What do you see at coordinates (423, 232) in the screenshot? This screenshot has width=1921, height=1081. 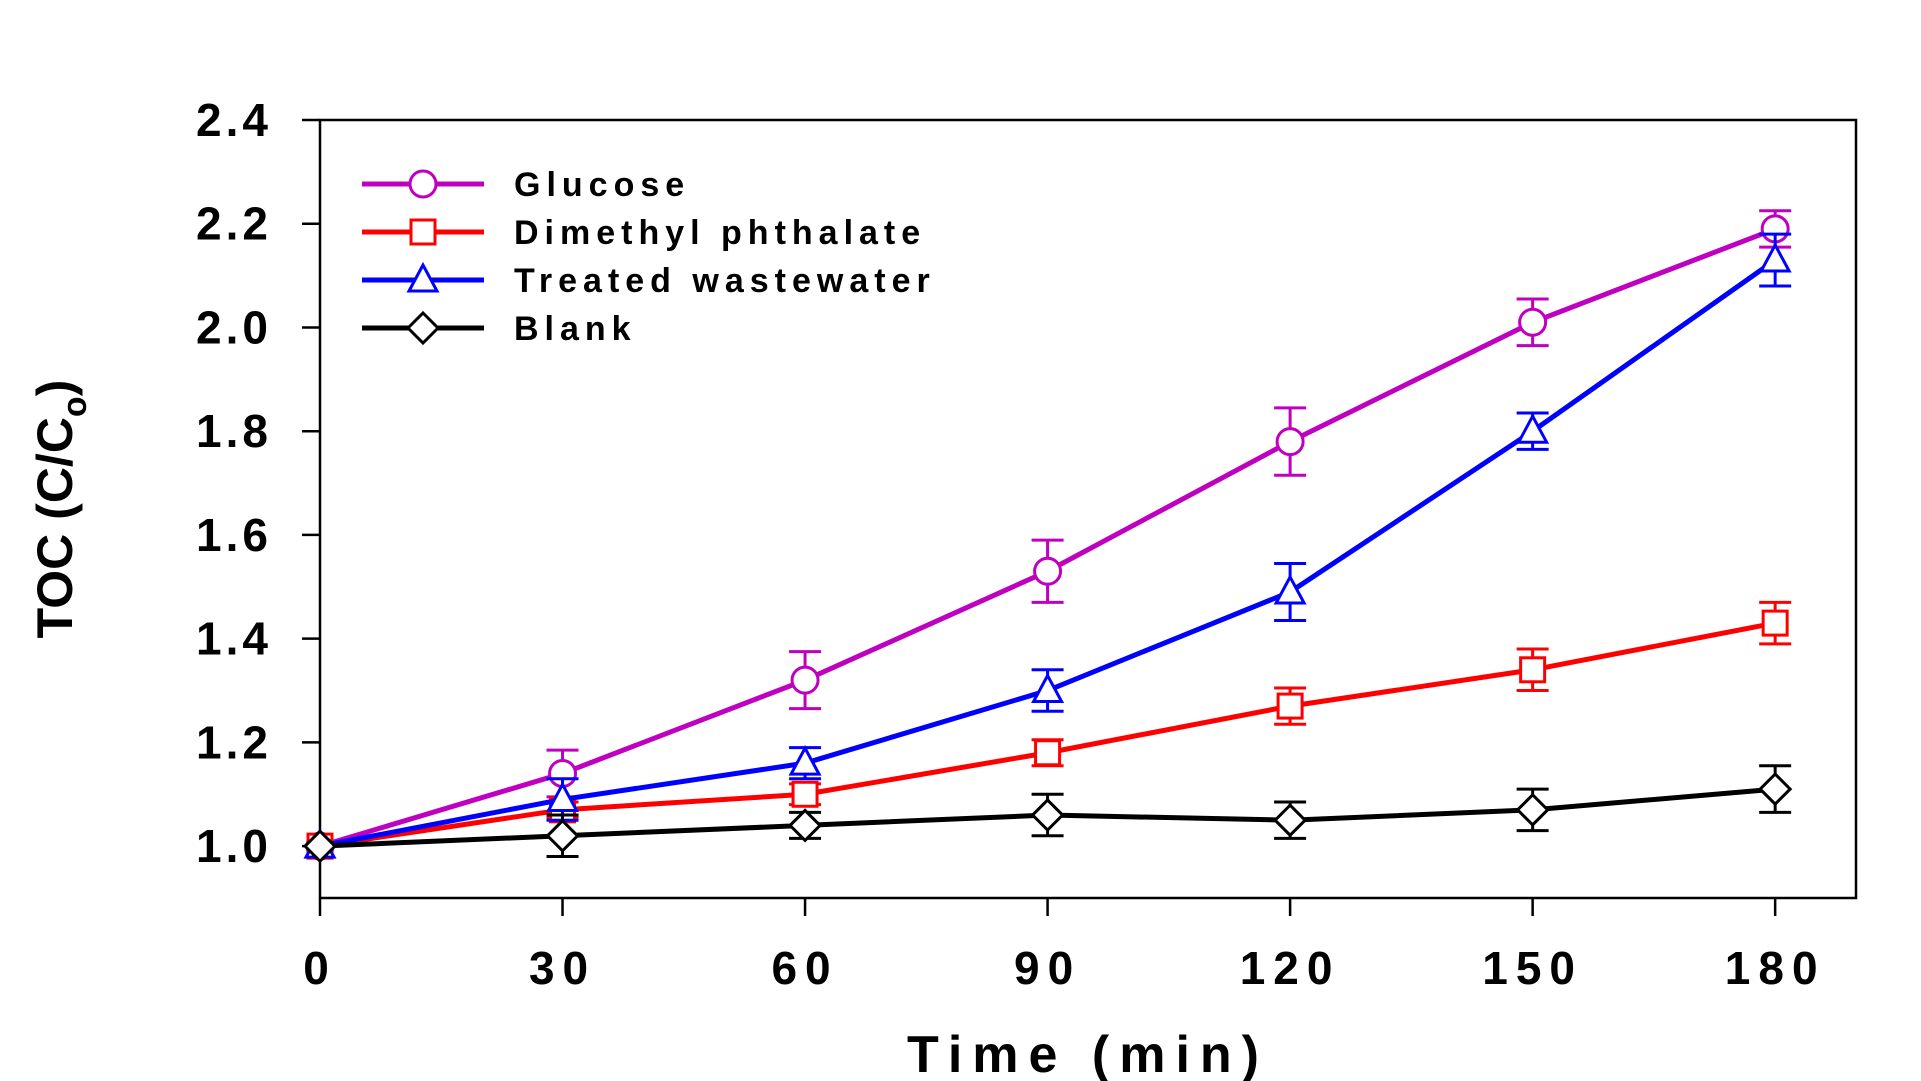 I see `legend-marker-dimethyl-phthalate` at bounding box center [423, 232].